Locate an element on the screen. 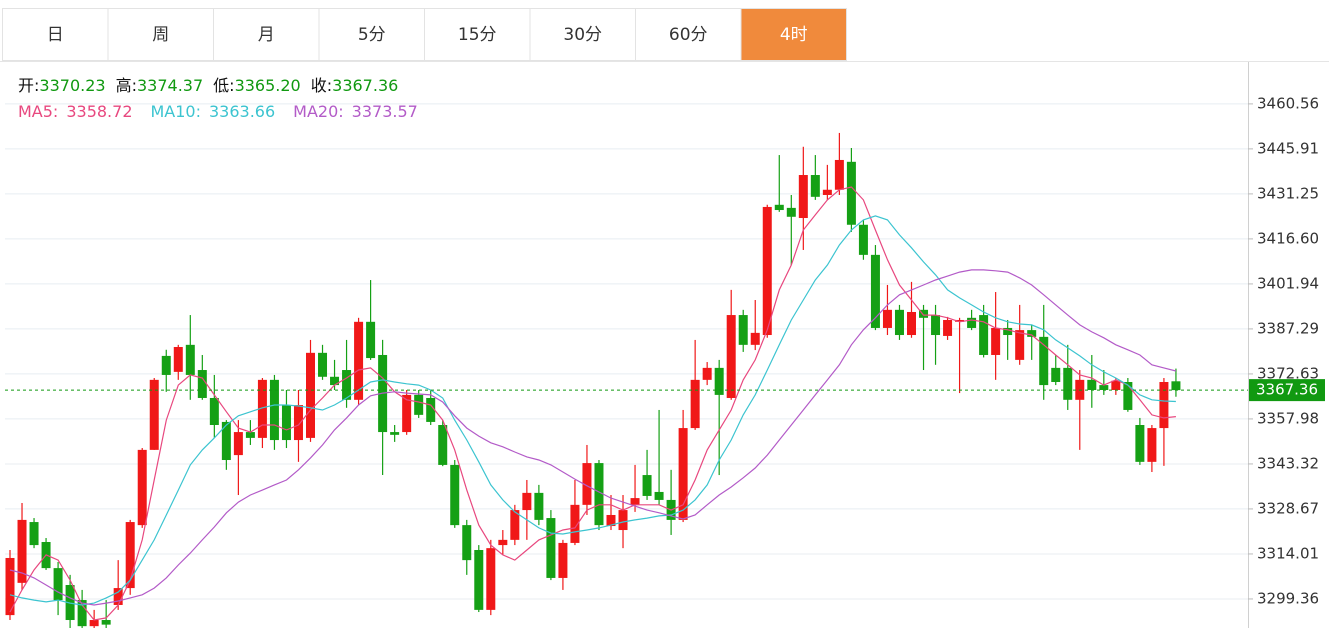 This screenshot has height=628, width=1329. legend-name: MA10: is located at coordinates (176, 111).